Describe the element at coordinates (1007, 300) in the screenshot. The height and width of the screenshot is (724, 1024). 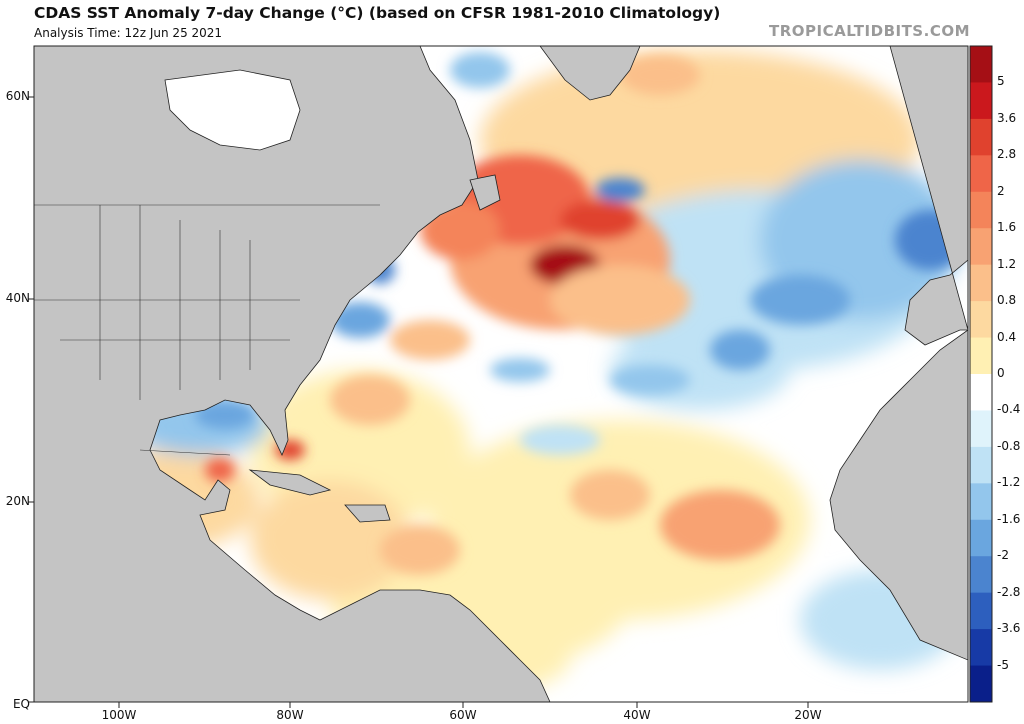
I see `colorbar-label: 0.8` at that location.